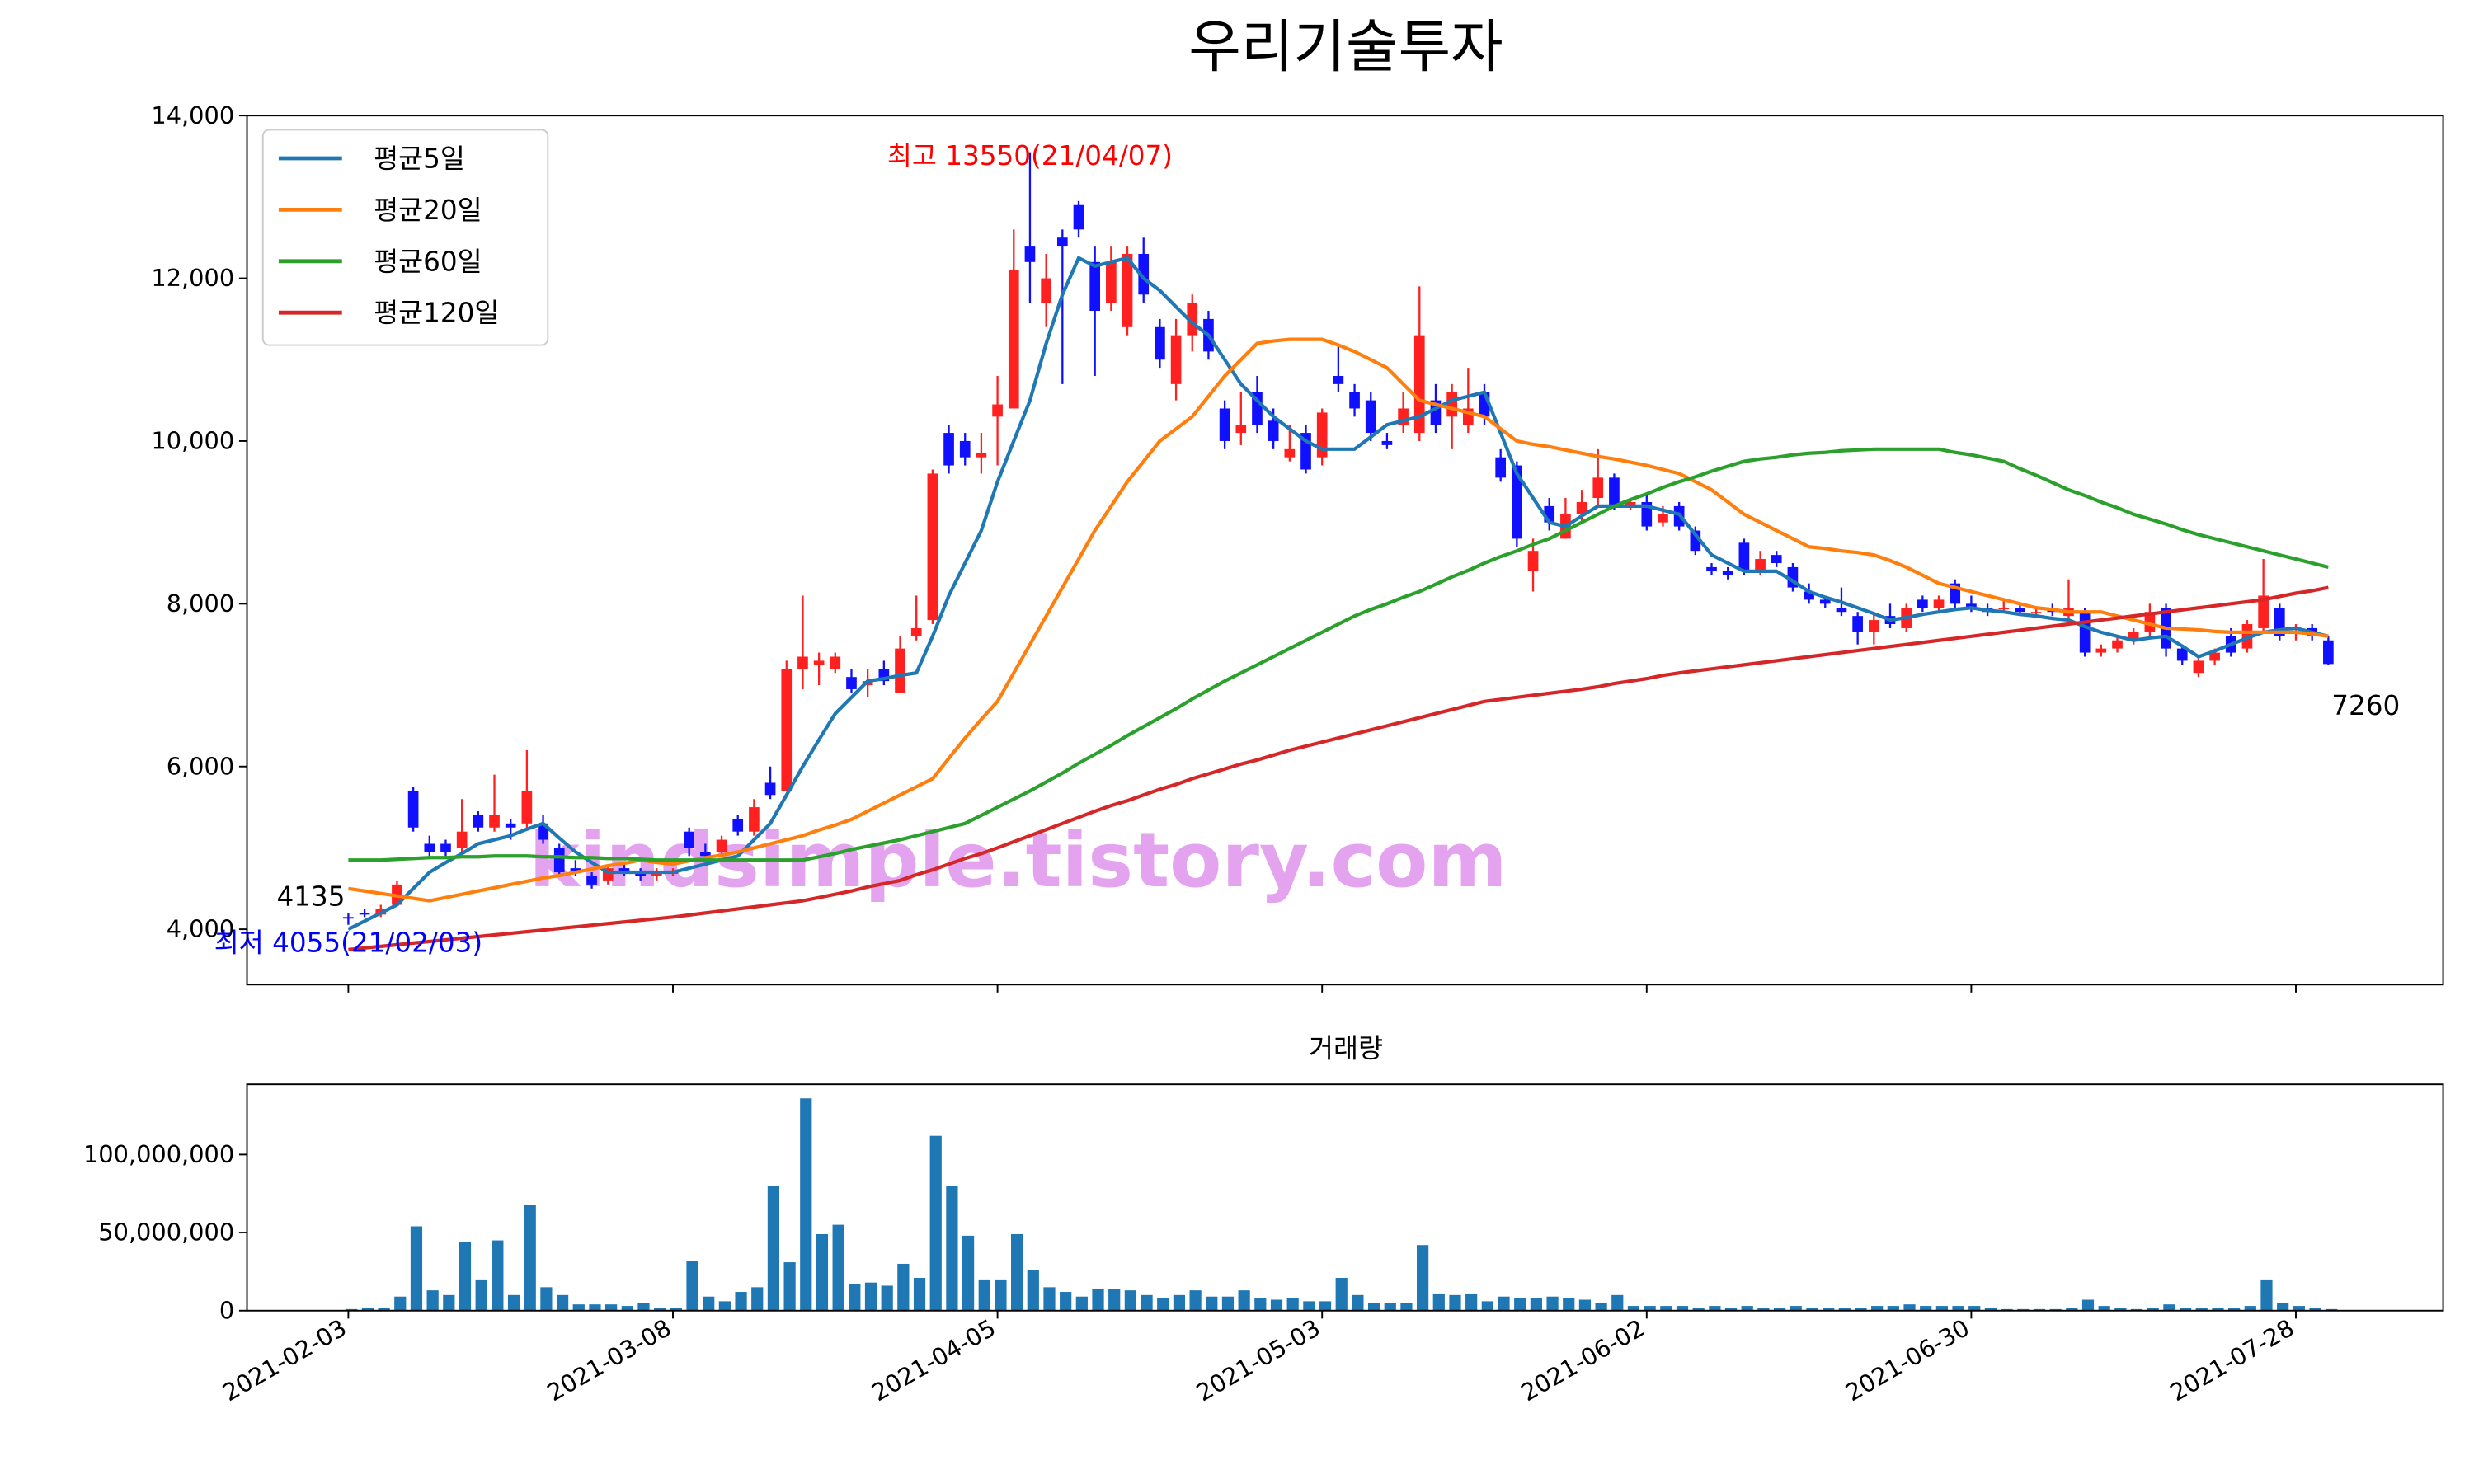  Describe the element at coordinates (158, 1154) in the screenshot. I see `y-tick-label: 100,000,000` at that location.